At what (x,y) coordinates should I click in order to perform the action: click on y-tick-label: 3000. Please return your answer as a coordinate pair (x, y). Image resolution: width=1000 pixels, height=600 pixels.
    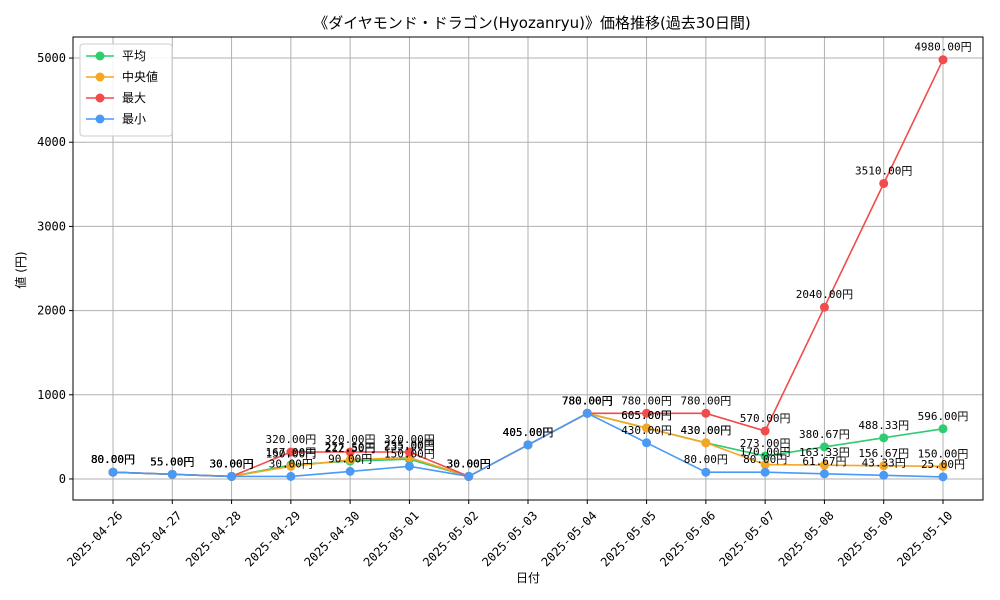
    Looking at the image, I should click on (51, 226).